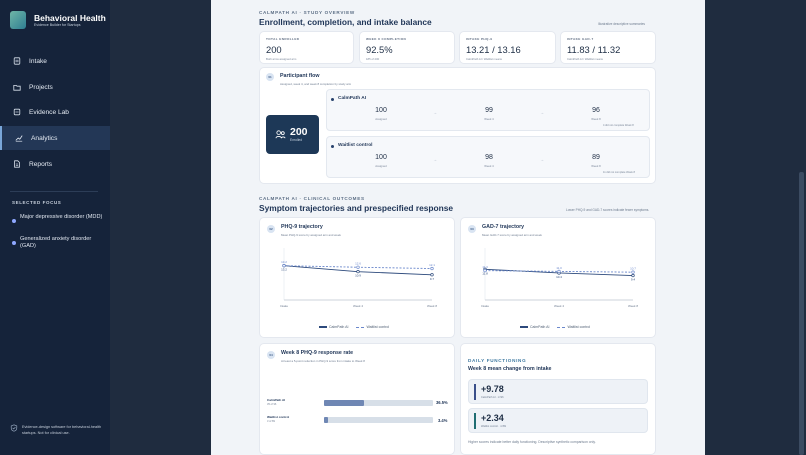 The width and height of the screenshot is (806, 455). I want to click on stage-label: Assigned, so click(381, 166).